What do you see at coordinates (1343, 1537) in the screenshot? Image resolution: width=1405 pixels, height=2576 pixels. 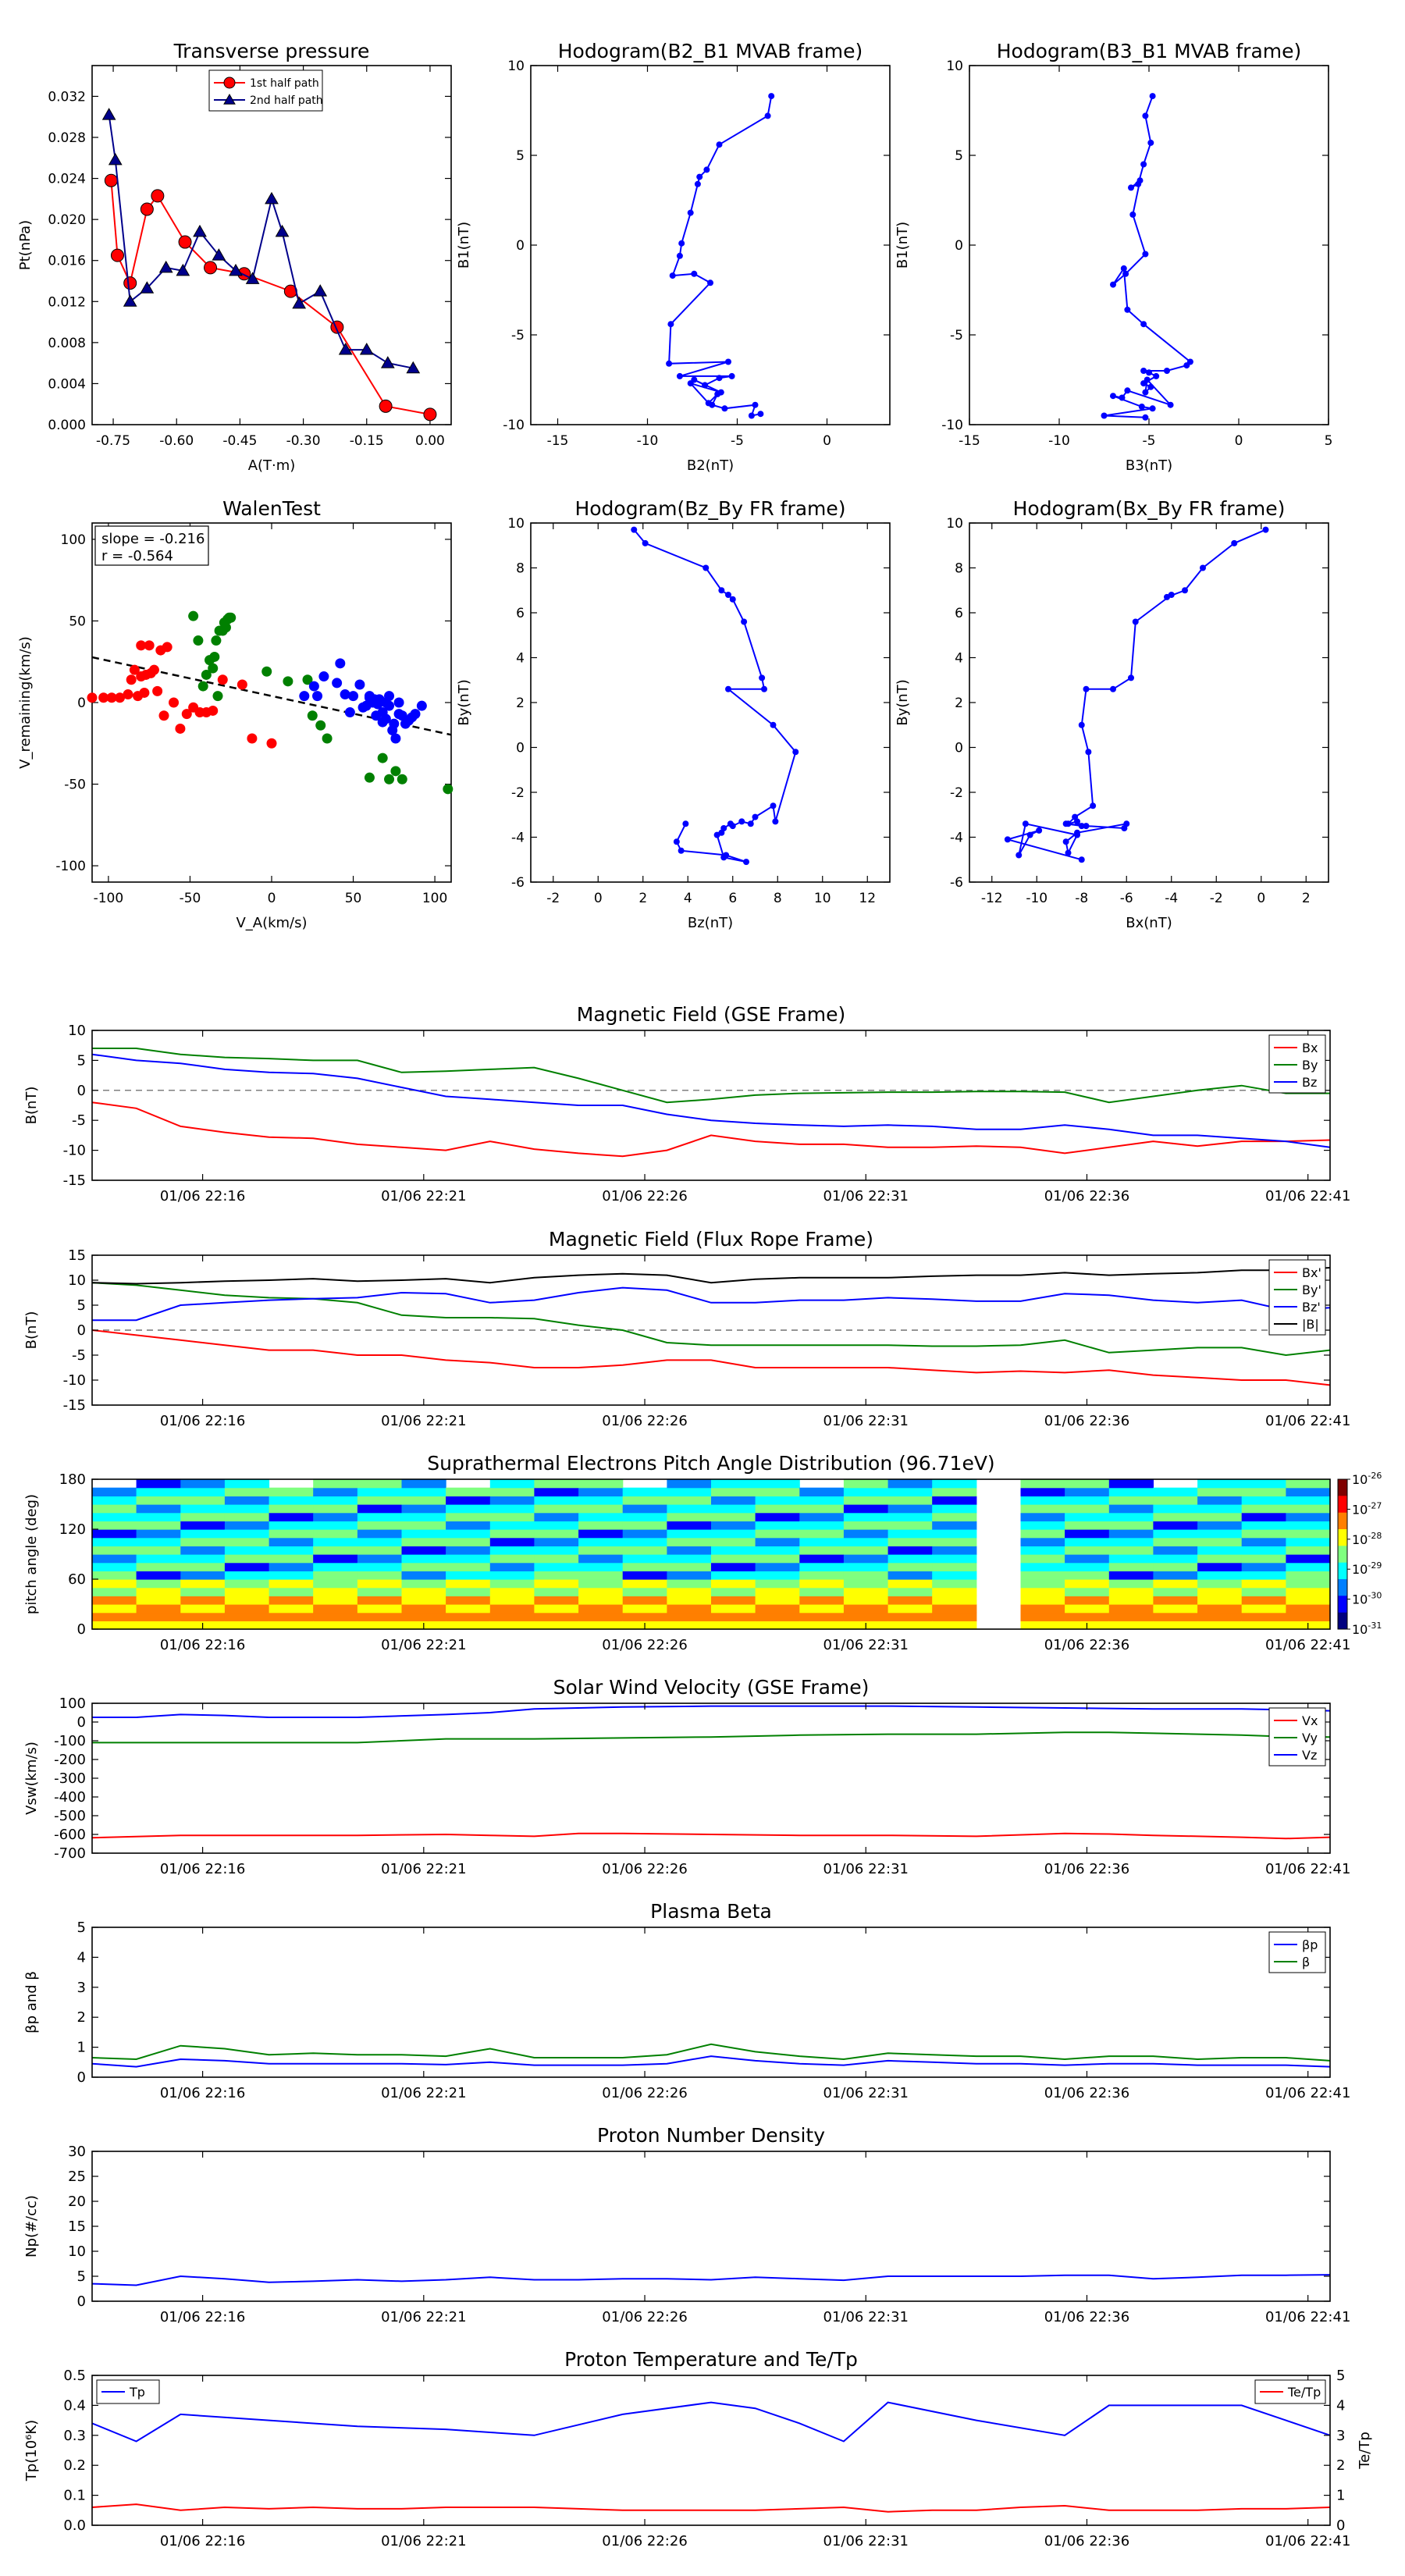 I see `colorbar-segment` at bounding box center [1343, 1537].